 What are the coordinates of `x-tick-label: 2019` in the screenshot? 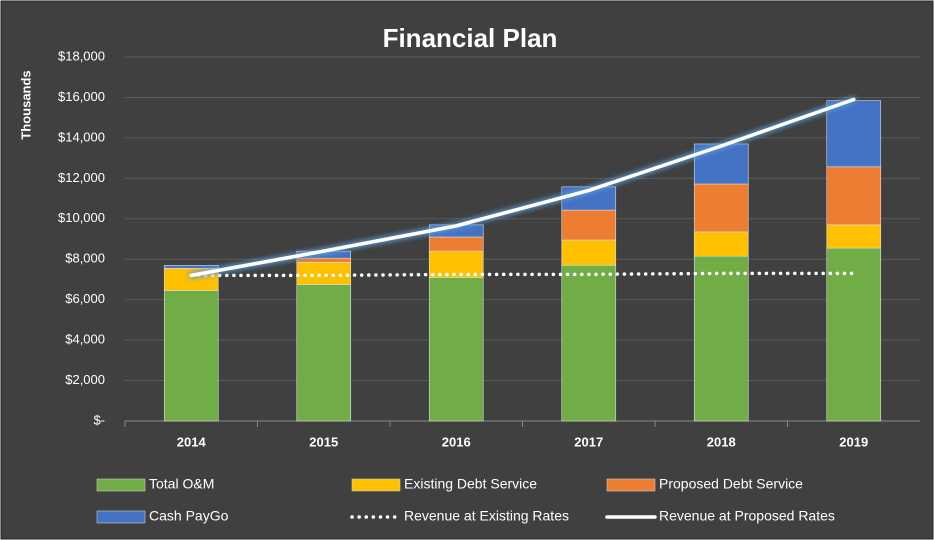 It's located at (853, 441).